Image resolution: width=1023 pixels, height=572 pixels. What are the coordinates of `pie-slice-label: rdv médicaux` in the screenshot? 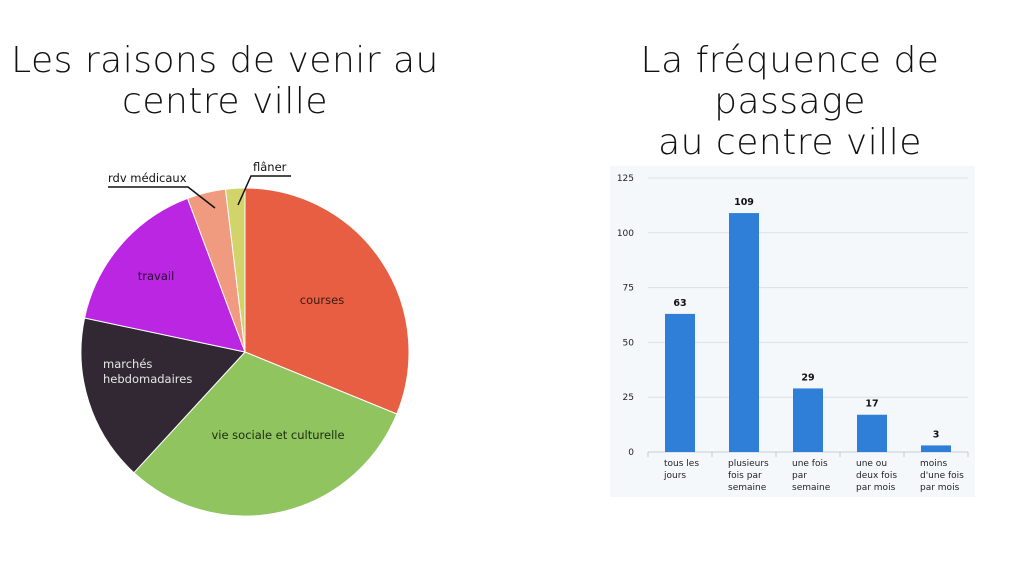 It's located at (147, 178).